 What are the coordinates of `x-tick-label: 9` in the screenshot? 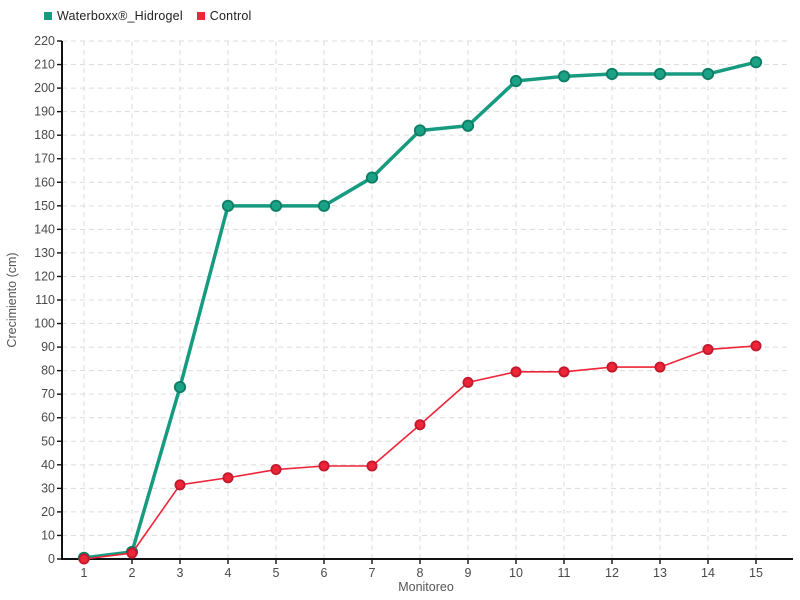 It's located at (468, 573).